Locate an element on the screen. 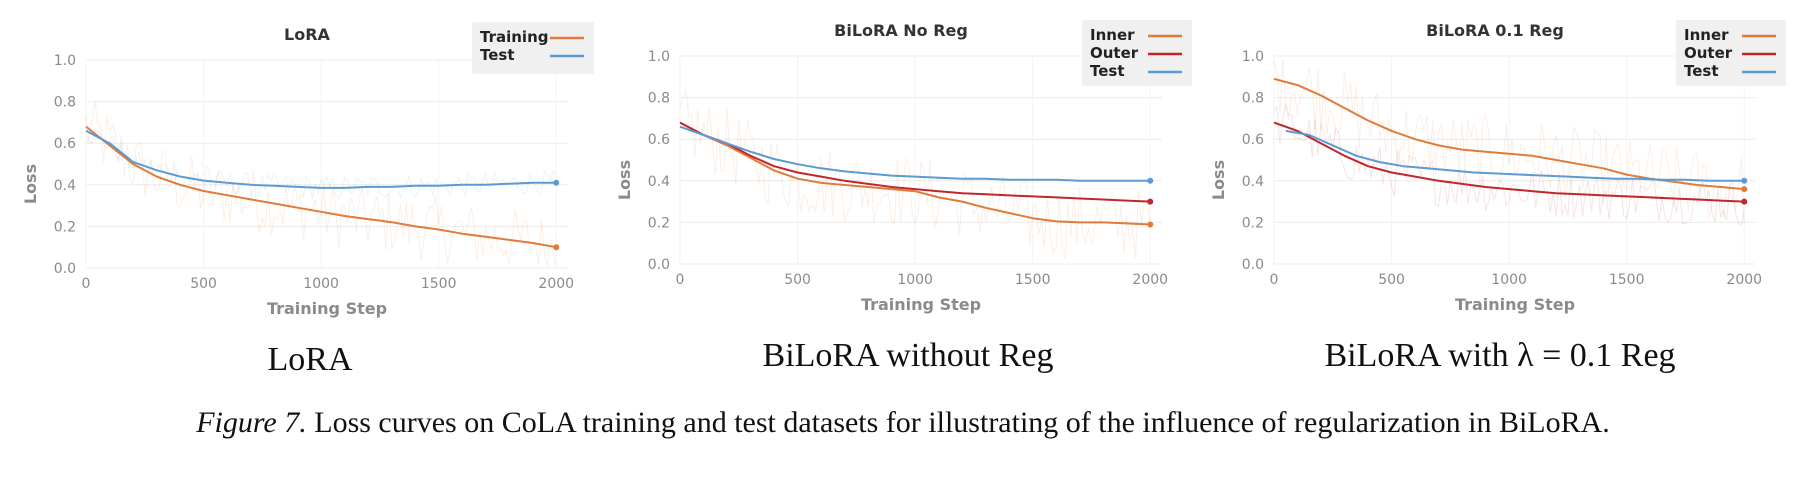 This screenshot has height=484, width=1806. legend-box is located at coordinates (533, 48).